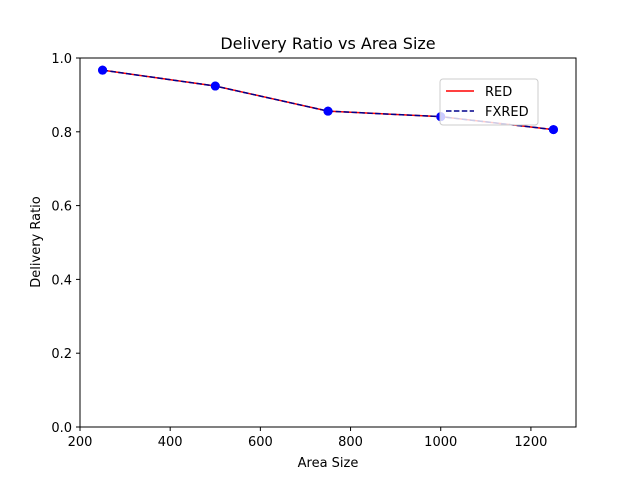  What do you see at coordinates (489, 102) in the screenshot?
I see `legend: RED FXRED` at bounding box center [489, 102].